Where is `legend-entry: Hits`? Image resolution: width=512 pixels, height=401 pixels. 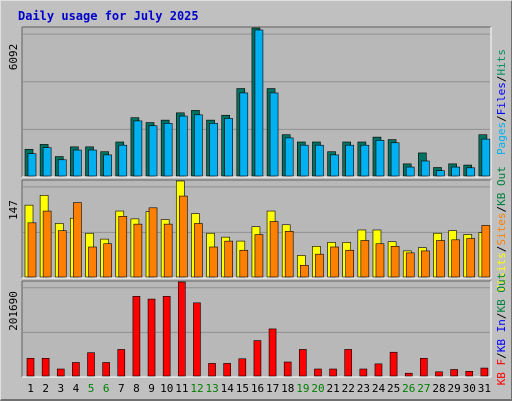
legend-entry: Hits is located at coordinates (501, 62).